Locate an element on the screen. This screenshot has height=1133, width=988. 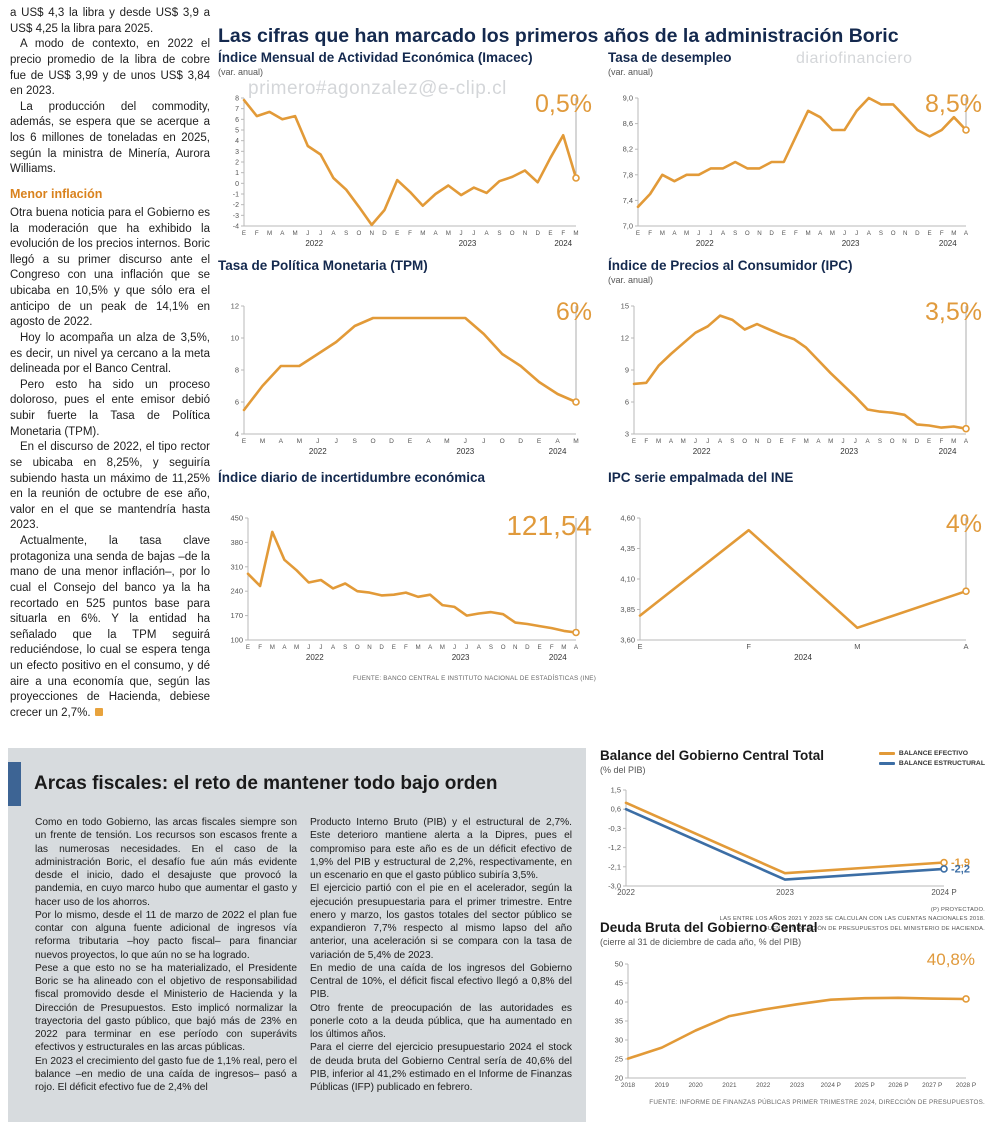
svg-text: 8 is located at coordinates (237, 99).